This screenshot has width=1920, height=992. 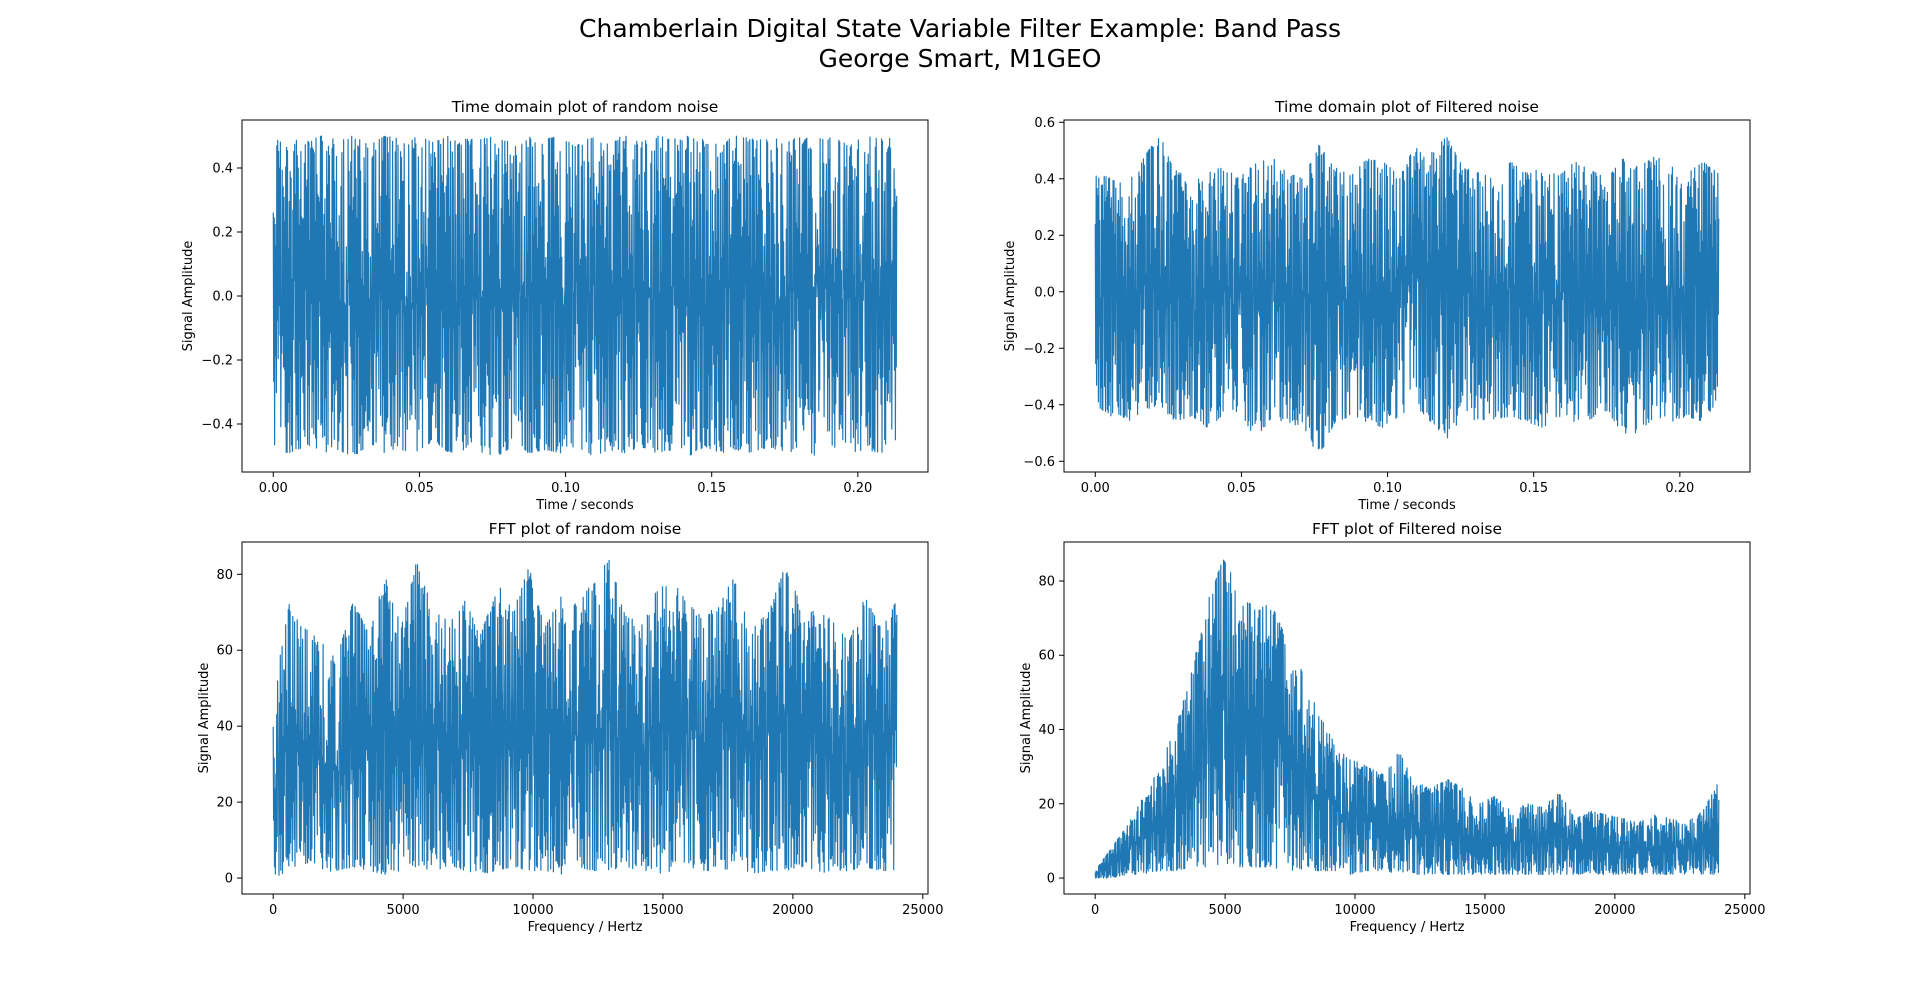 I want to click on subplot-title: FFT plot of Filtered noise, so click(x=1407, y=529).